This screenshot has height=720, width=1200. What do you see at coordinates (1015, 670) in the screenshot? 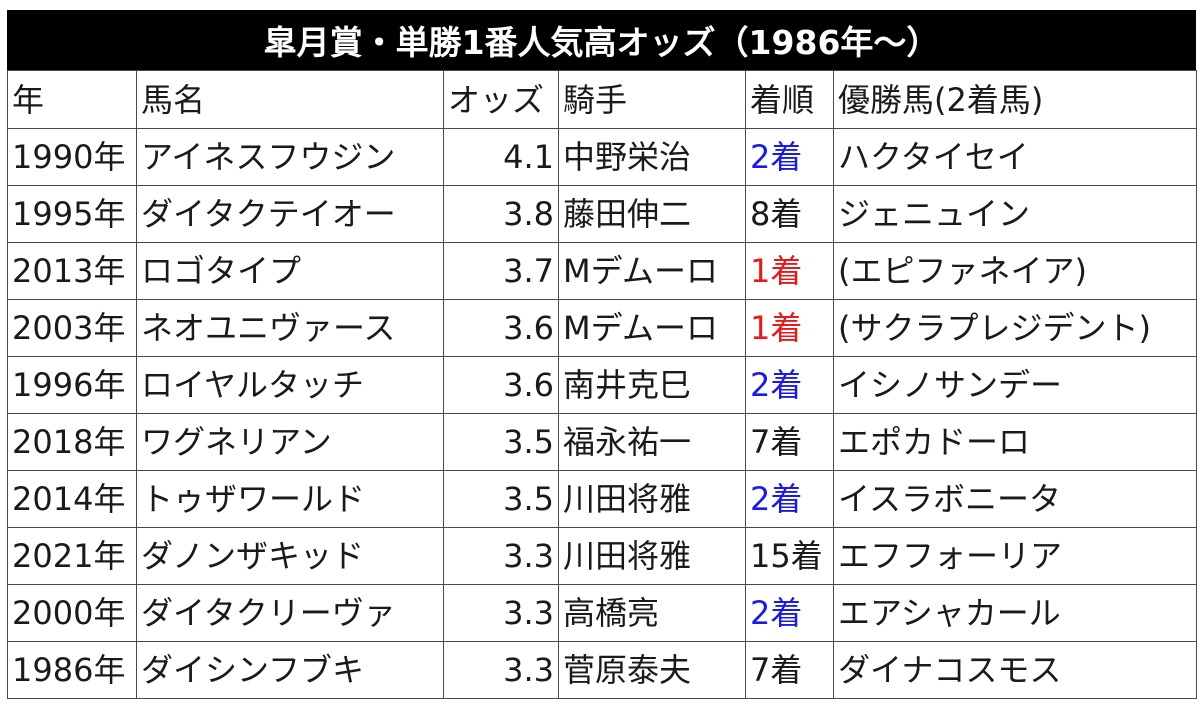
I see `cell-winner: ダイナコスモス` at bounding box center [1015, 670].